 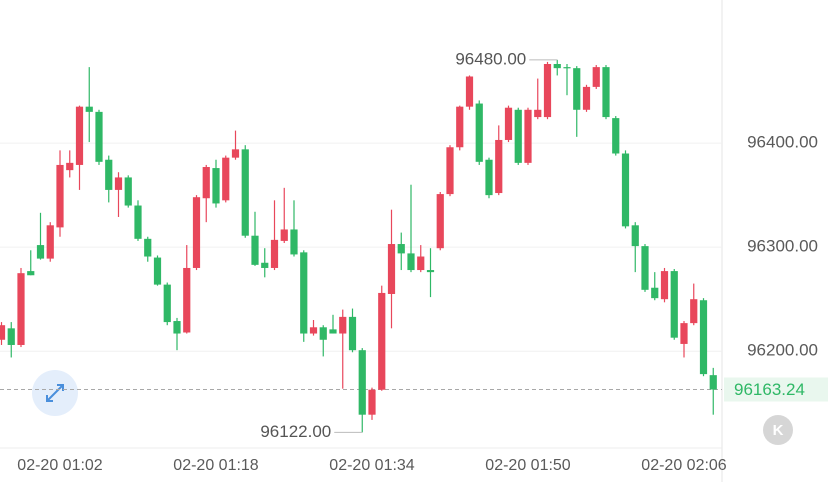 I want to click on x-tick-label: 02-20 02:06, so click(x=684, y=465).